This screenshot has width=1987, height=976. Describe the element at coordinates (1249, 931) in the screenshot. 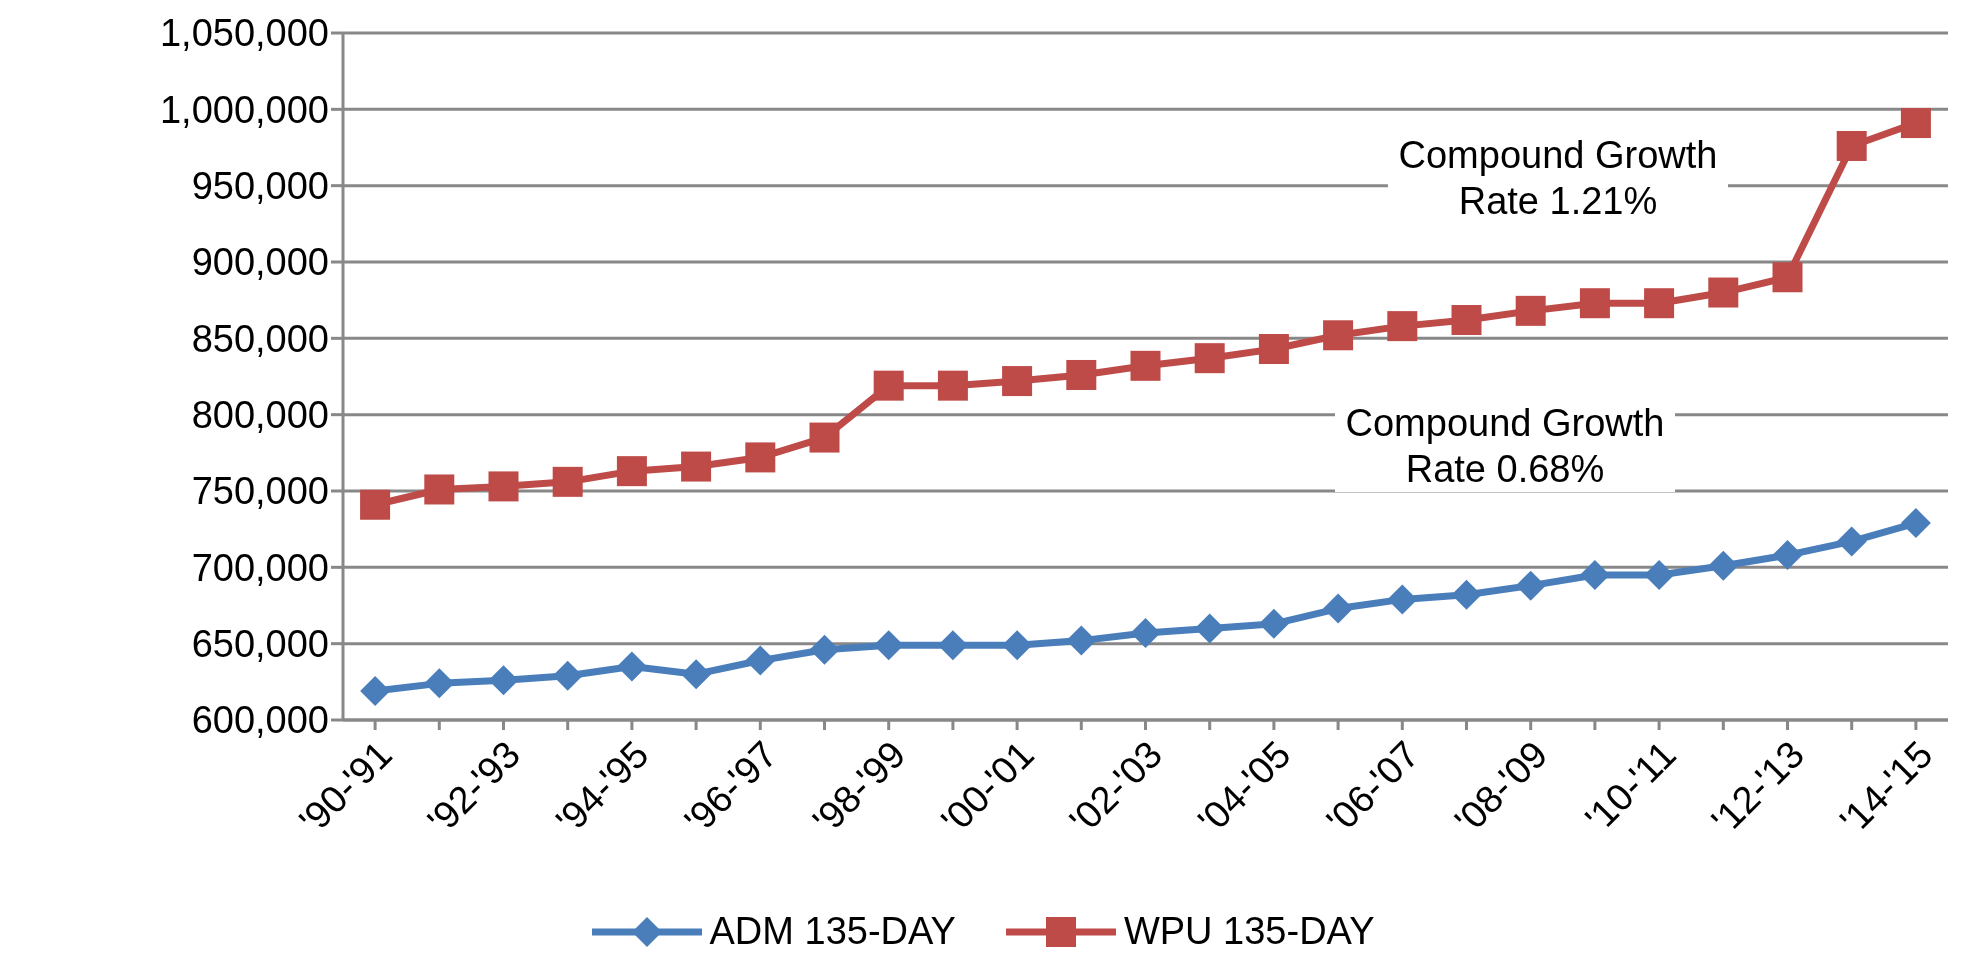

I see `legend-label: WPU 135-DAY` at that location.